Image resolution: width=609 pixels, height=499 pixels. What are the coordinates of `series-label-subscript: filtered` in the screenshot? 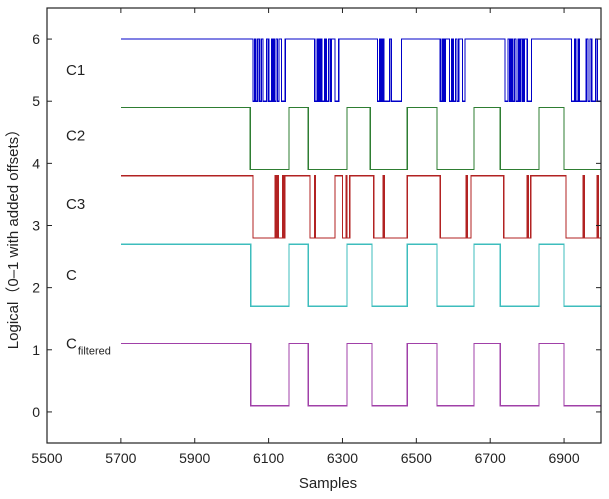 It's located at (94, 352).